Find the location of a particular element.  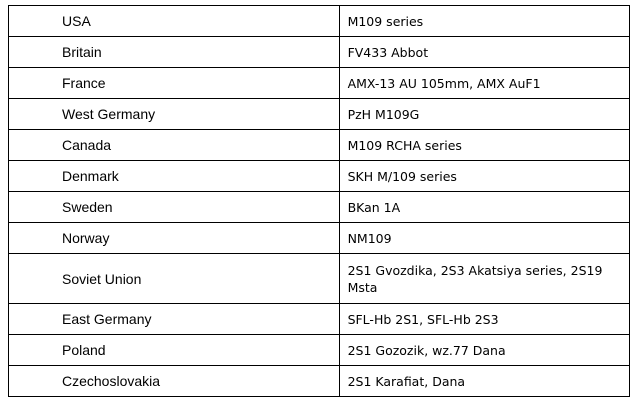

table-row: Czechoslovakia 2S1 Karafiat, Dana is located at coordinates (319, 381).